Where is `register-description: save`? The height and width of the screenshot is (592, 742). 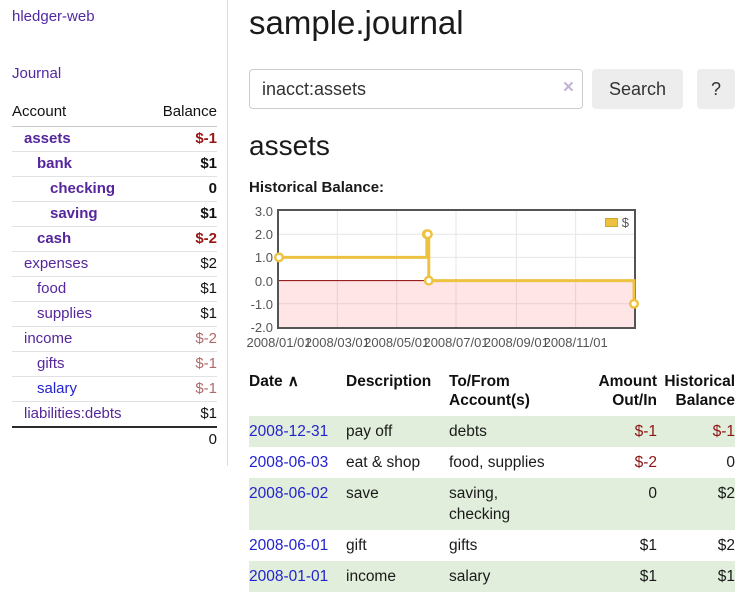 register-description: save is located at coordinates (397, 504).